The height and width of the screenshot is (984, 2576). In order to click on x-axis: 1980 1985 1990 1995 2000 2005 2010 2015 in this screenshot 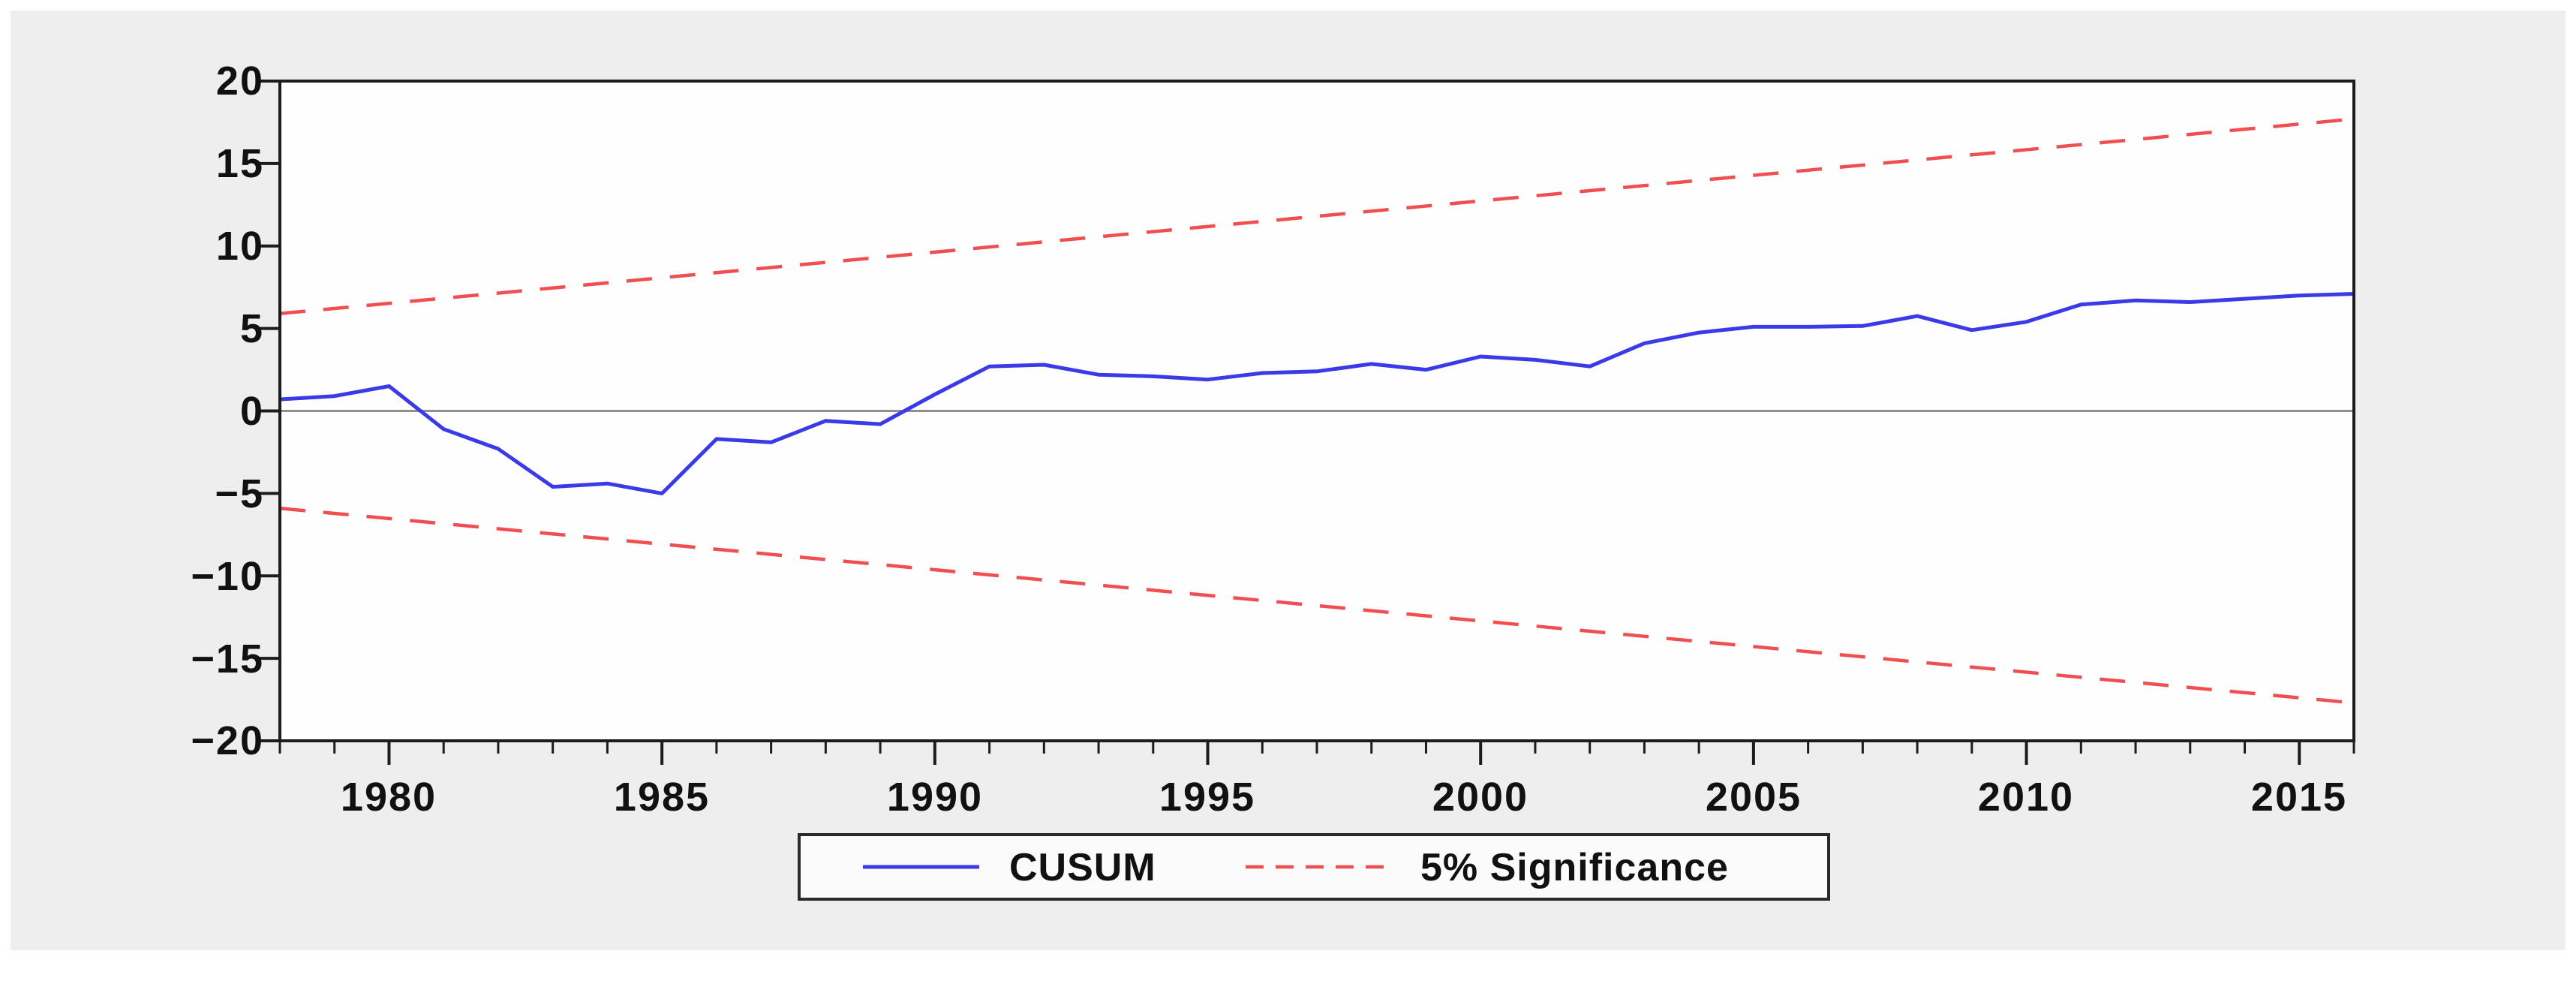, I will do `click(1344, 797)`.